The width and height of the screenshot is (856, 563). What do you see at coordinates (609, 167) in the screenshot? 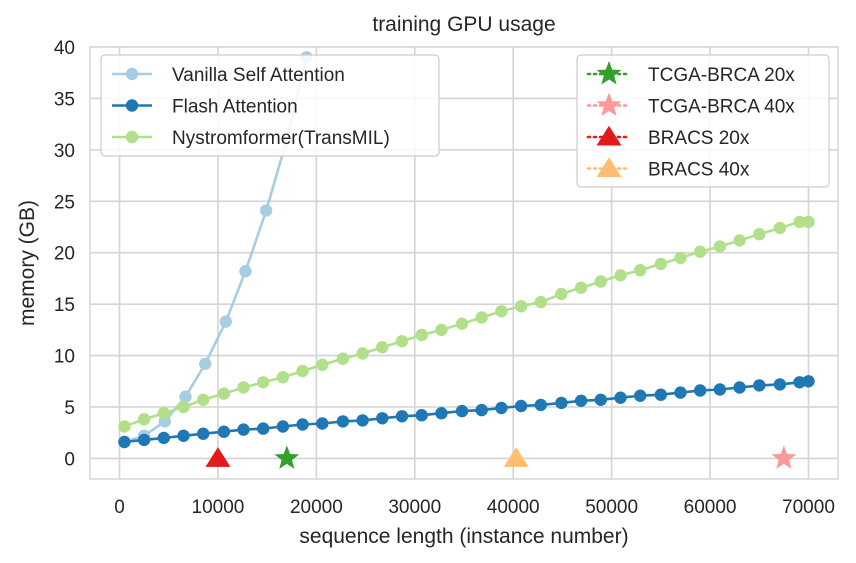
I see `legend-triangle-marker` at bounding box center [609, 167].